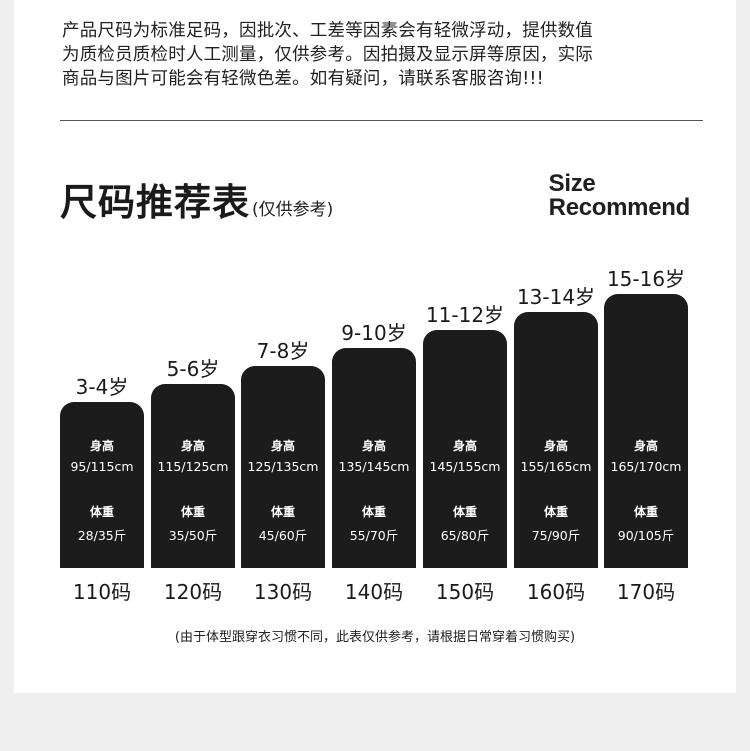  I want to click on weight-value: 90/105斤, so click(646, 535).